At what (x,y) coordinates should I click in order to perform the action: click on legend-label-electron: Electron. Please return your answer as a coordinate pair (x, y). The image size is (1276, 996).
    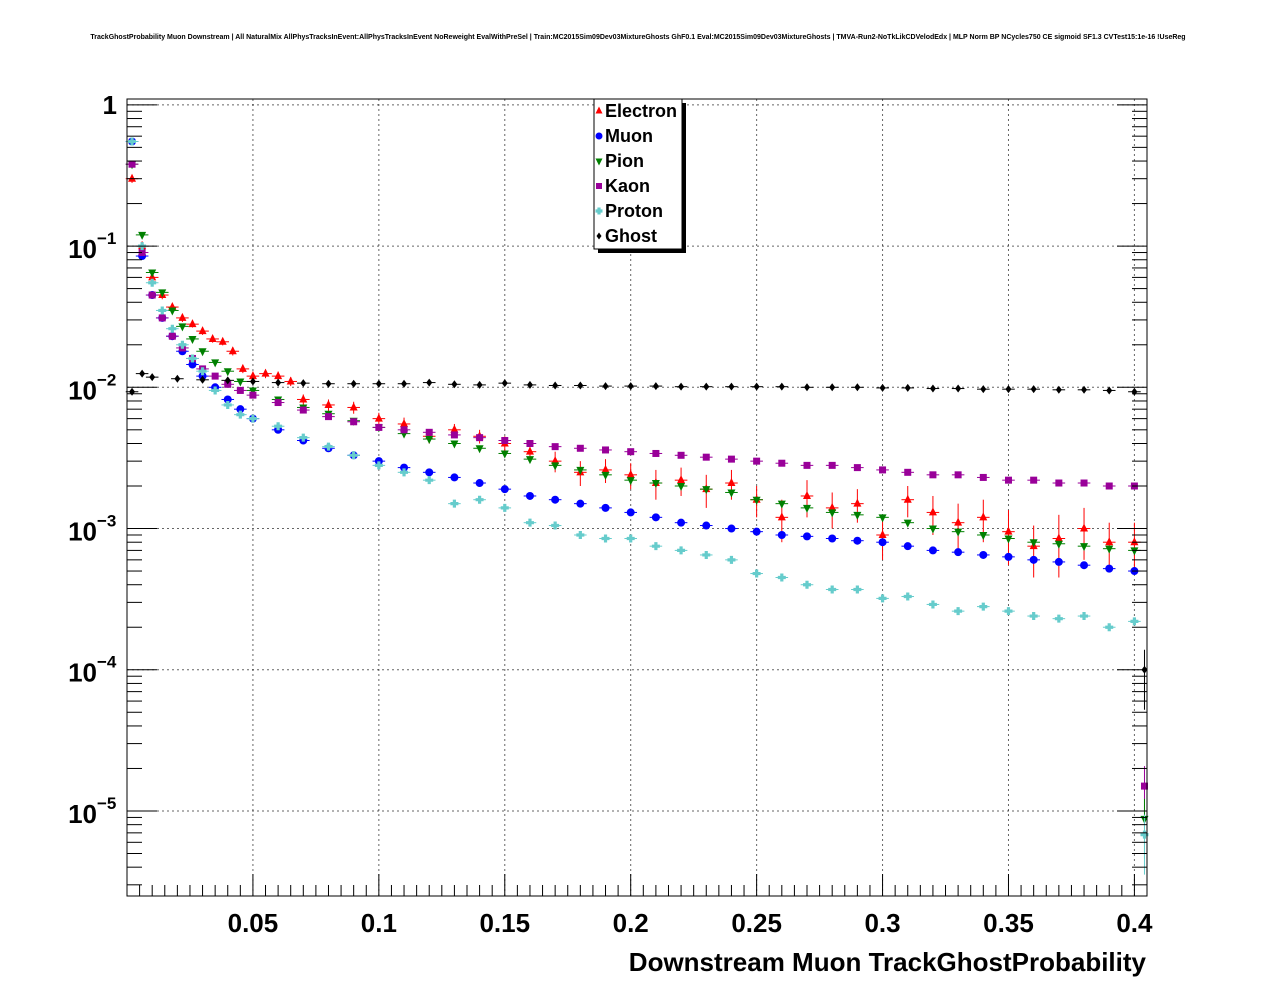
    Looking at the image, I should click on (641, 111).